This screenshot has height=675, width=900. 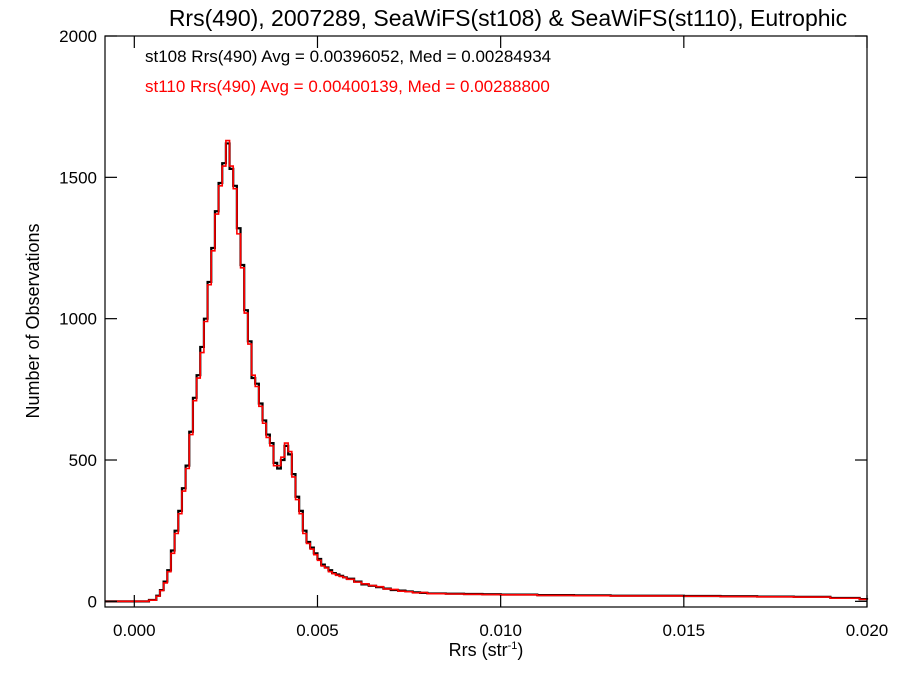 I want to click on y-tick-label: 0, so click(x=92, y=601).